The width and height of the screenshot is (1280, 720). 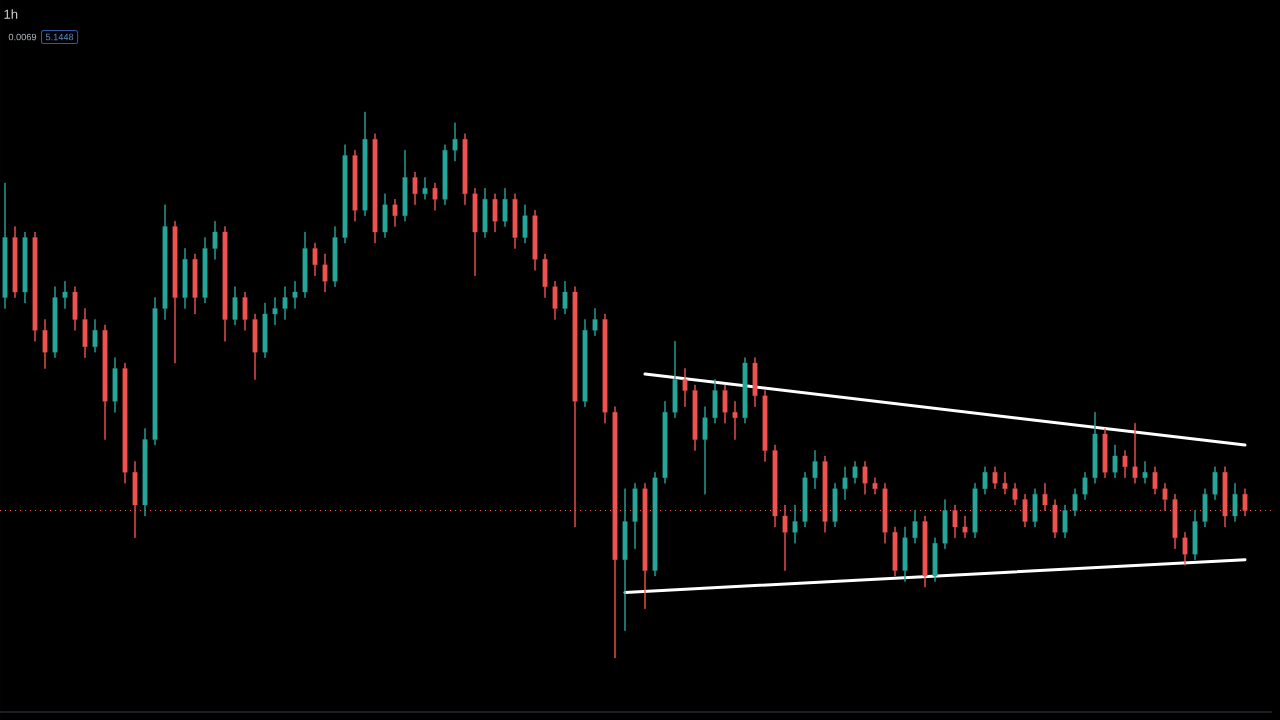 I want to click on text: 5.1448, so click(x=59, y=37).